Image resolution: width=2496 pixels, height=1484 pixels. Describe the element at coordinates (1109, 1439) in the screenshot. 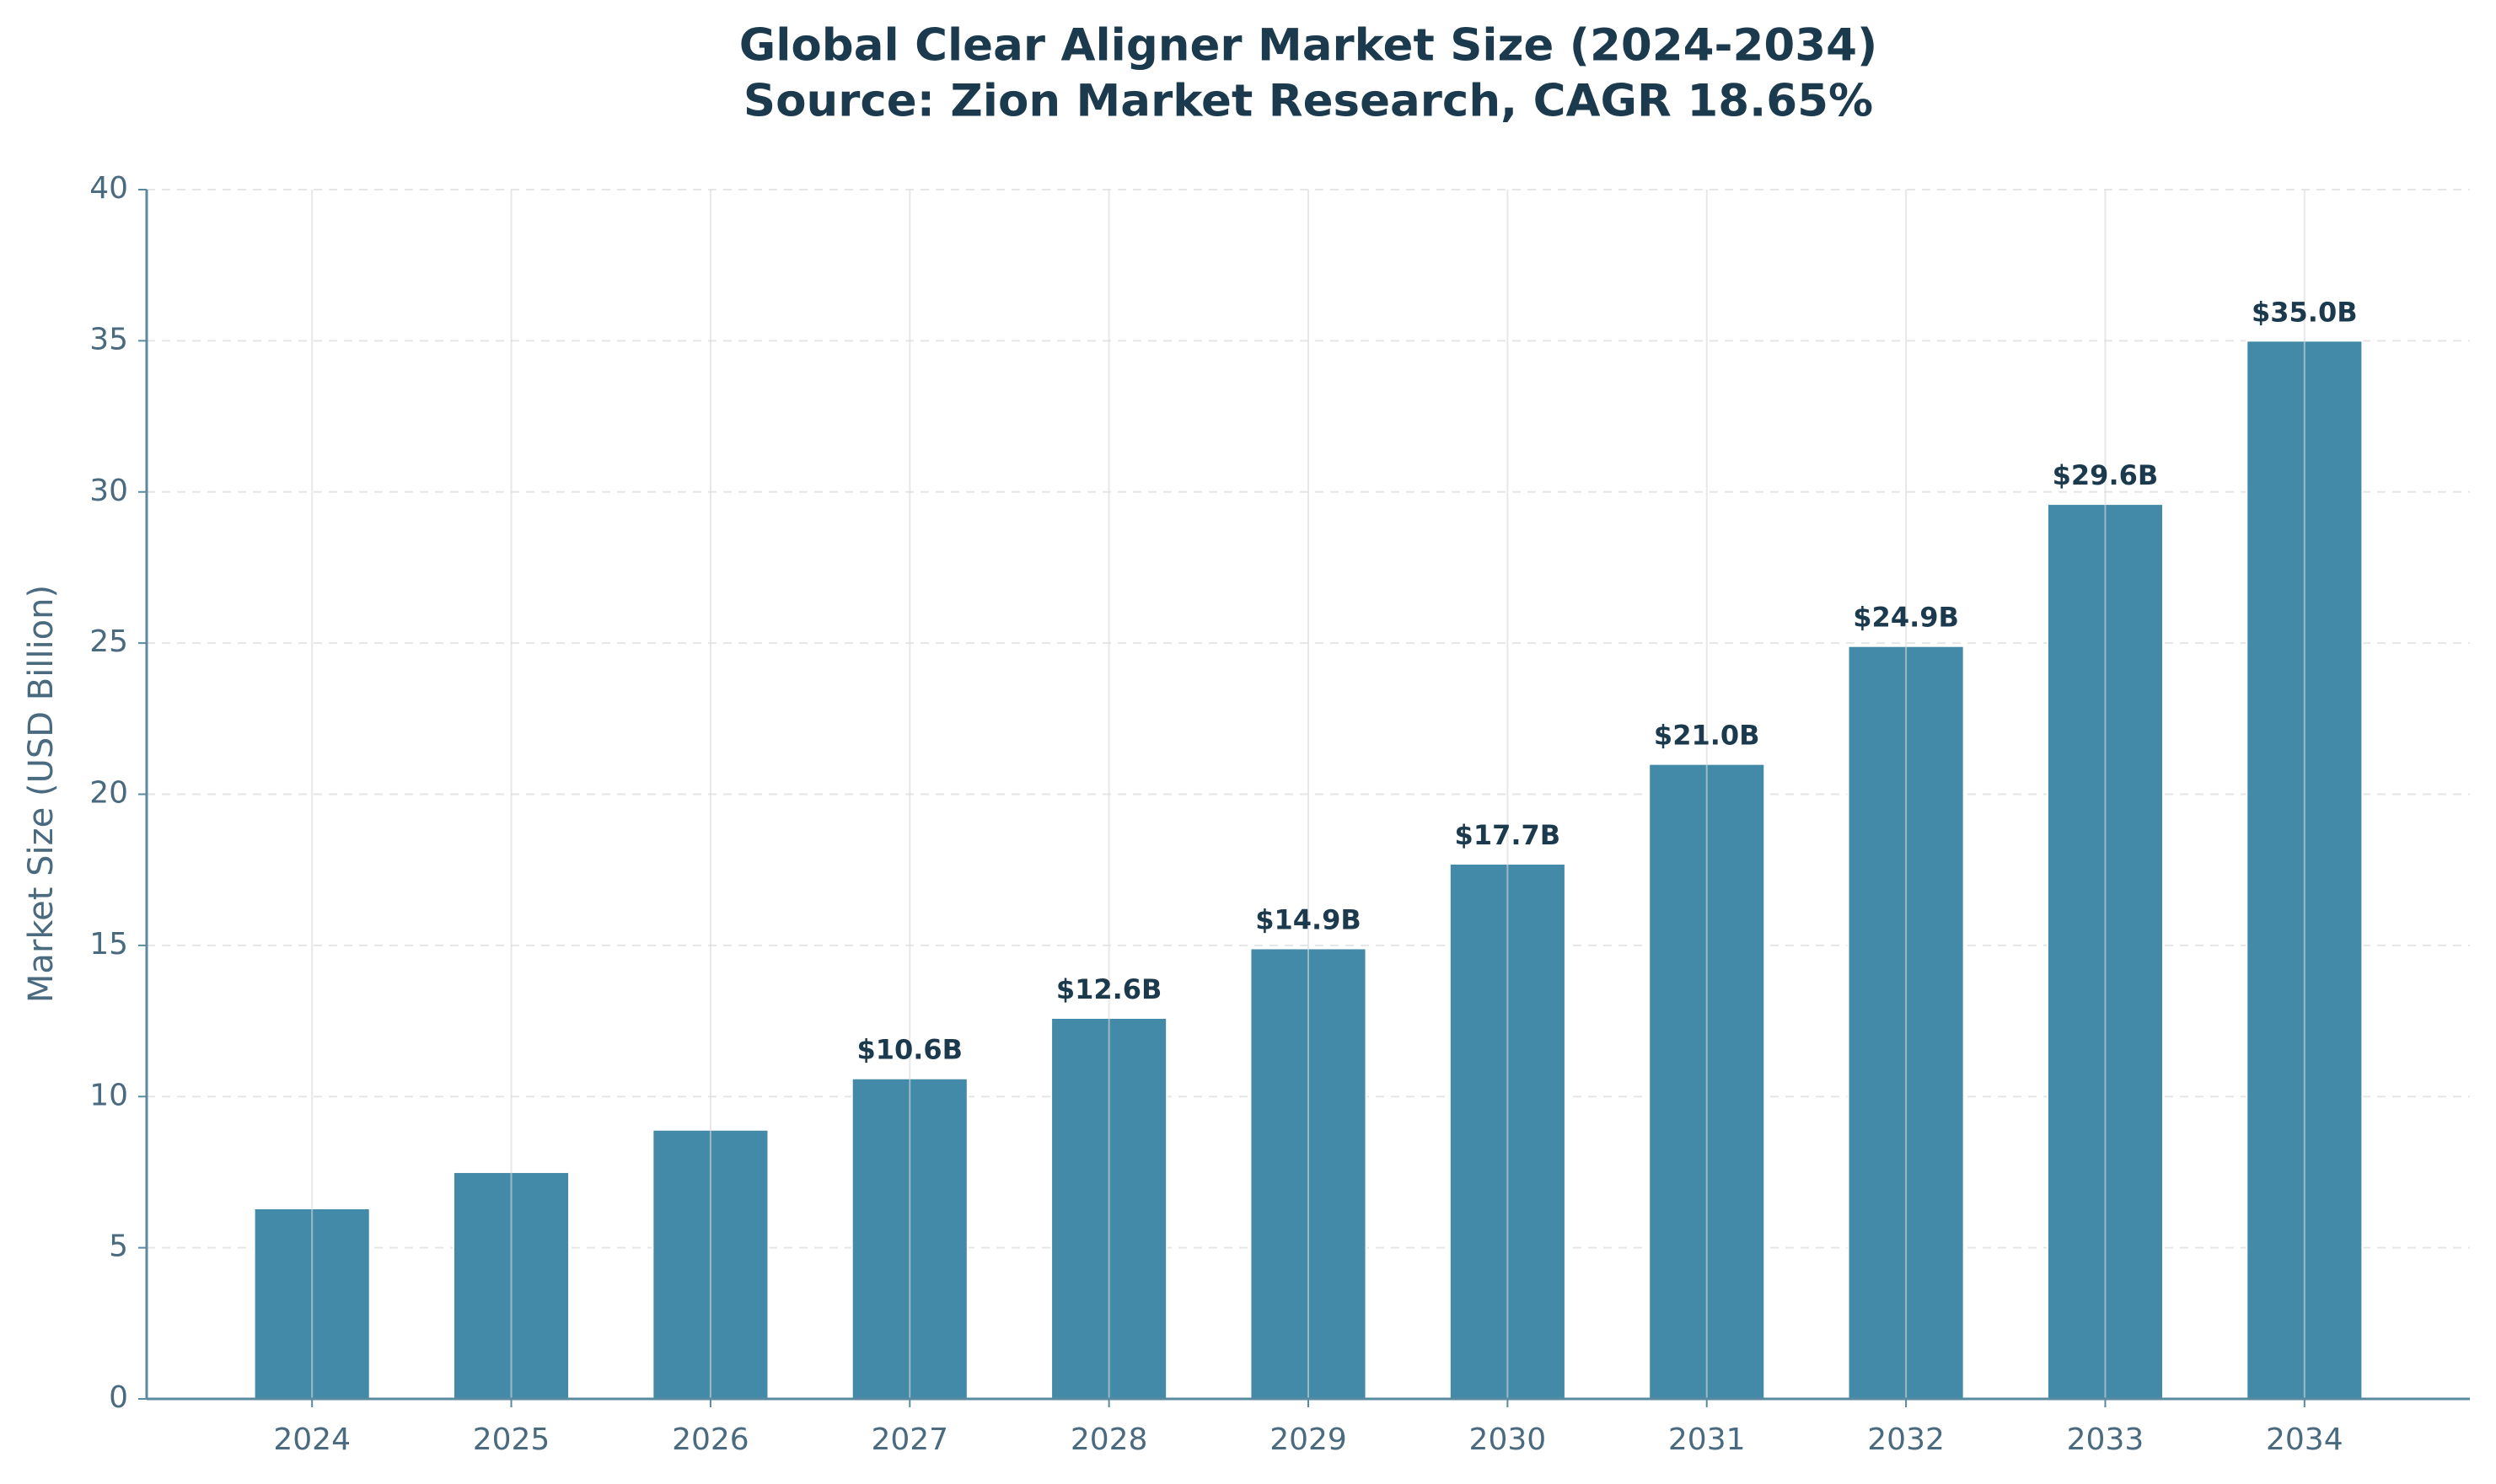

I see `x-tick-label: 2028` at that location.